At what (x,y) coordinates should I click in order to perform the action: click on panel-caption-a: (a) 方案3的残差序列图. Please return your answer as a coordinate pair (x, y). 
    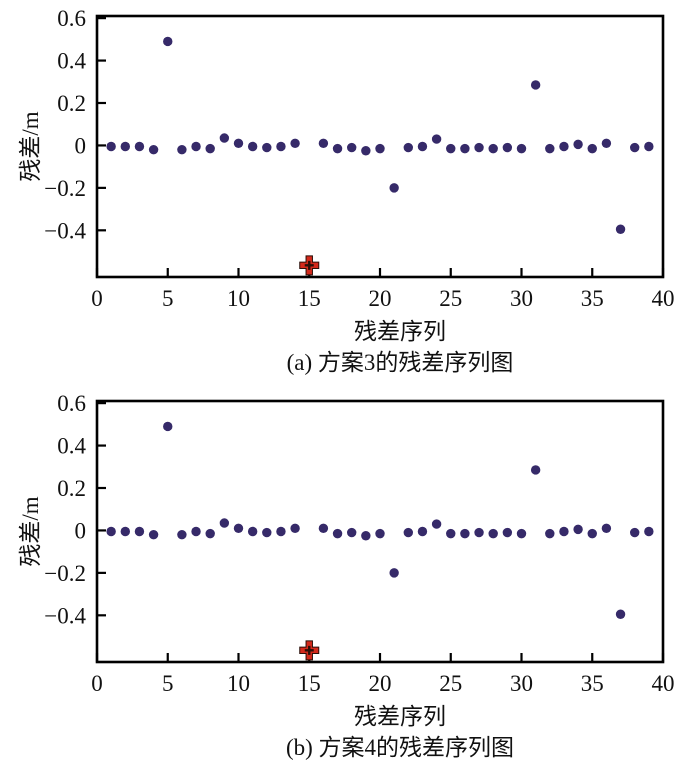
    Looking at the image, I should click on (400, 362).